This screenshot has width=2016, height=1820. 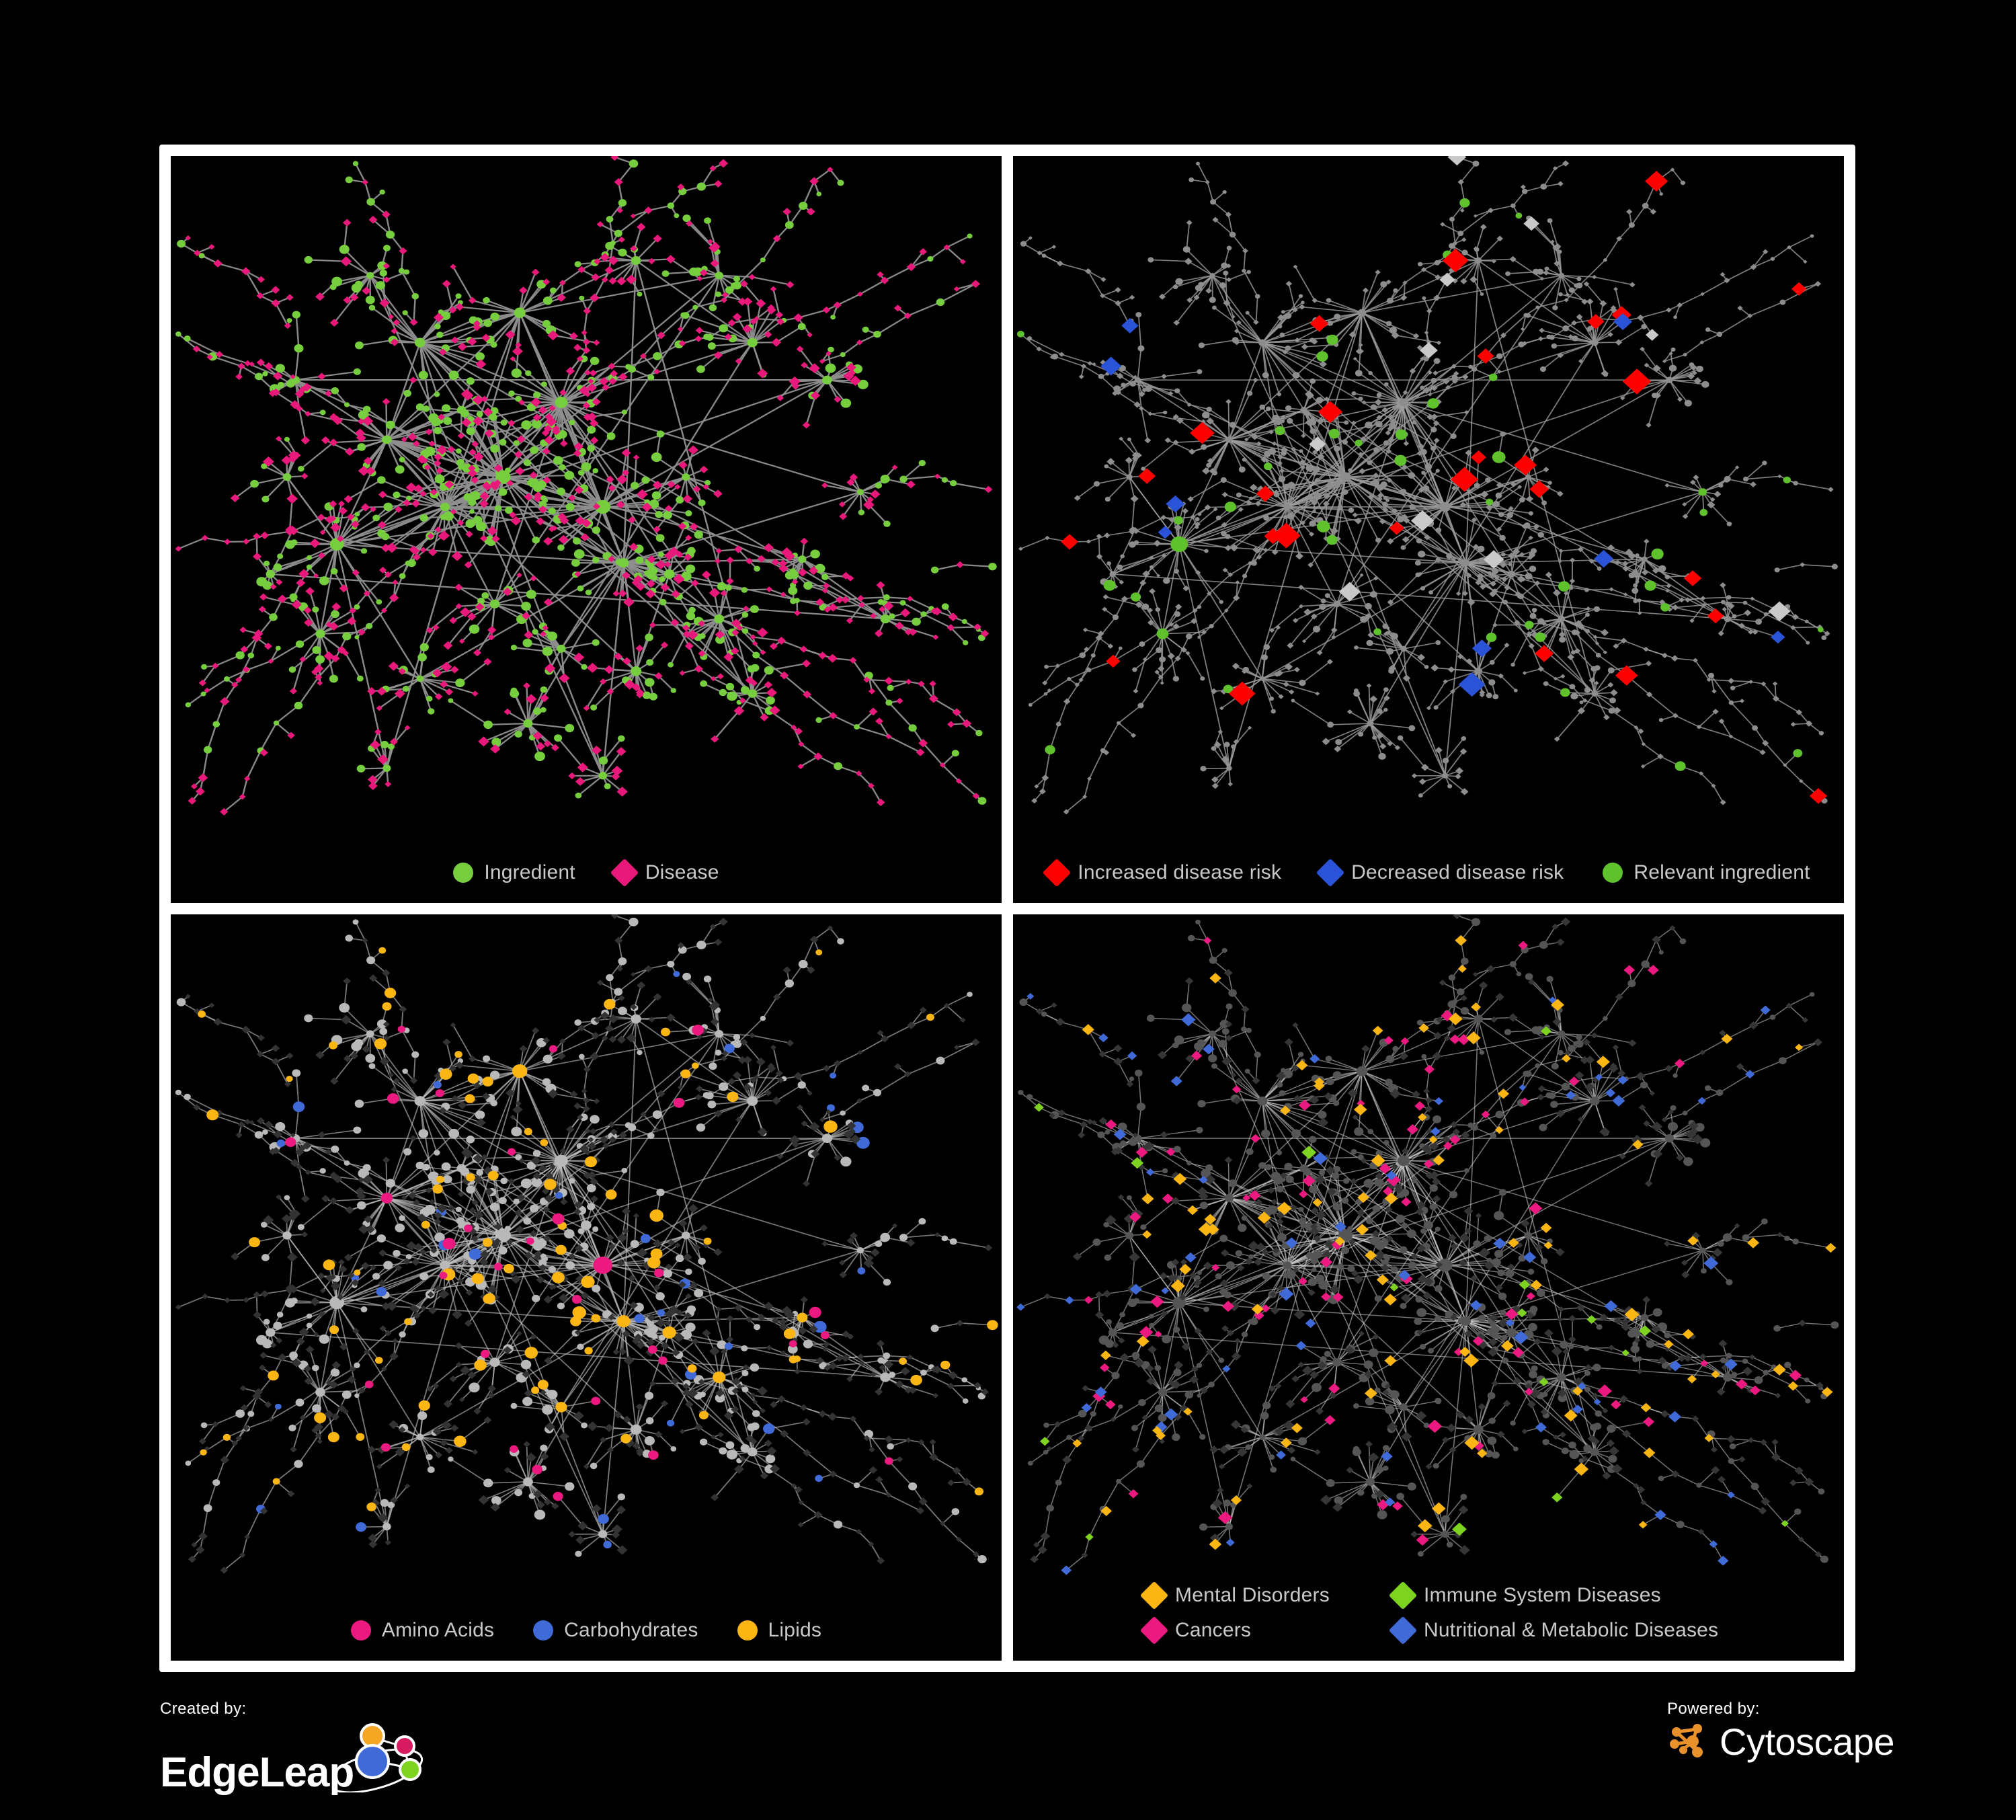 What do you see at coordinates (203, 1709) in the screenshot?
I see `created-by-label: Created by:` at bounding box center [203, 1709].